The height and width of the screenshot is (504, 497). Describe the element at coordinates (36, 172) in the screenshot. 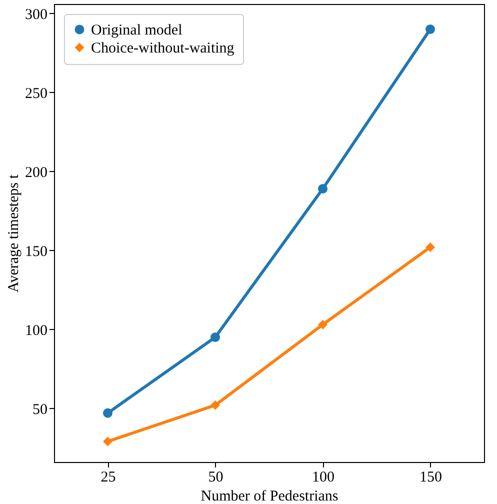

I see `y-tick-label: 200` at that location.